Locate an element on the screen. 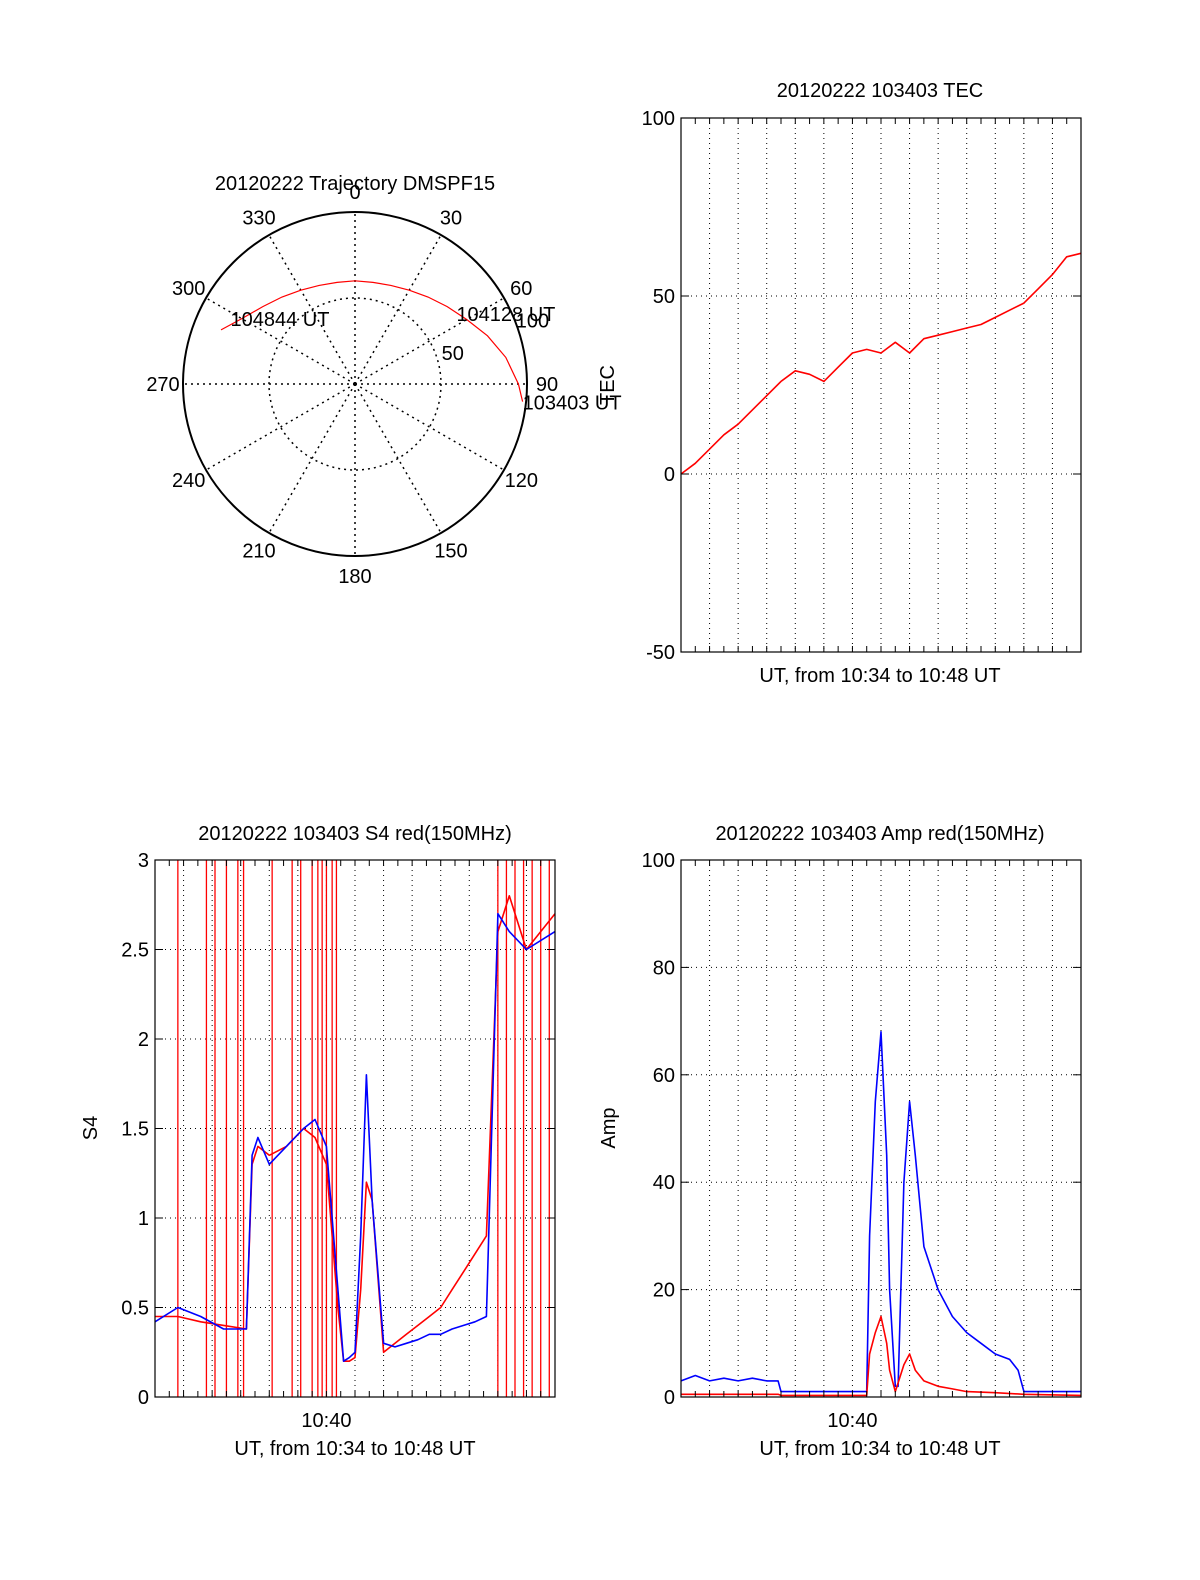 This screenshot has height=1580, width=1200. angle-tick-label: 120 is located at coordinates (521, 481).